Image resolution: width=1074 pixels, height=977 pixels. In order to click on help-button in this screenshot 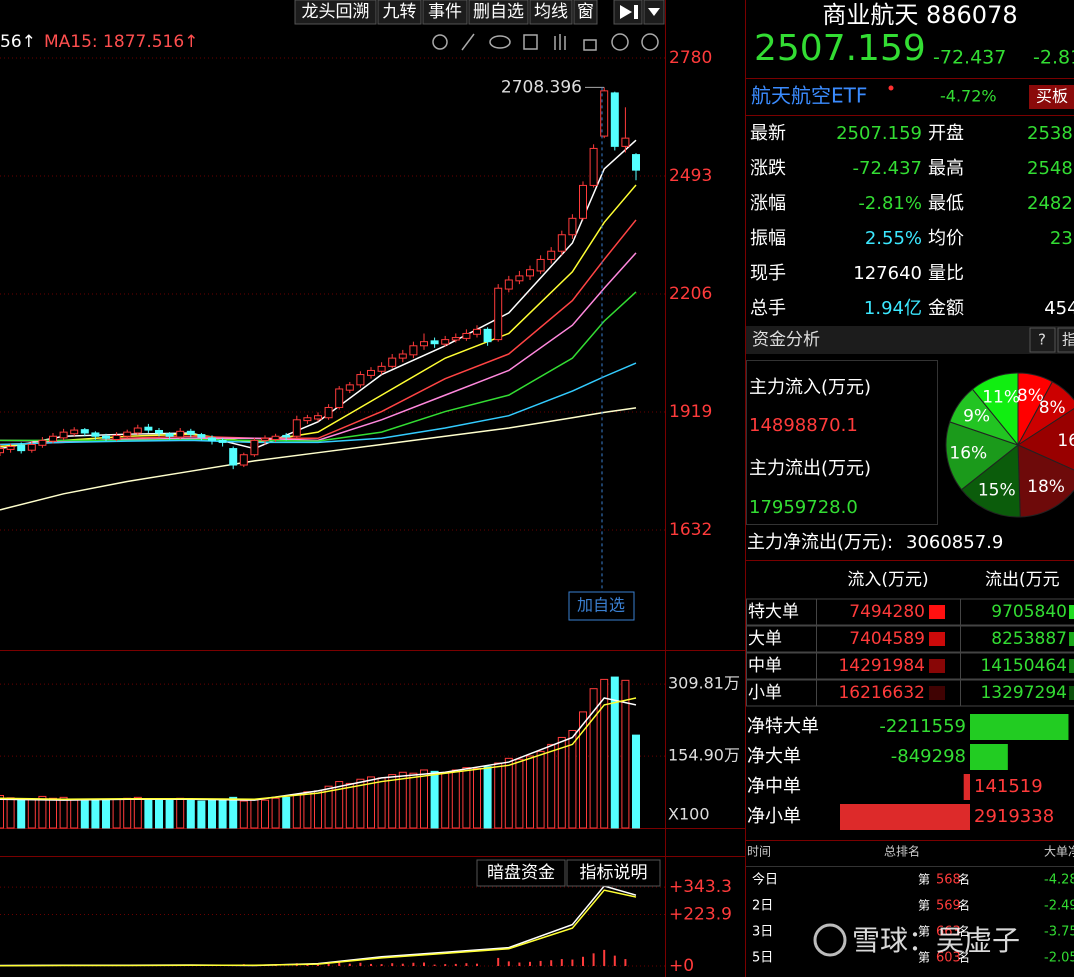, I will do `click(1042, 340)`.